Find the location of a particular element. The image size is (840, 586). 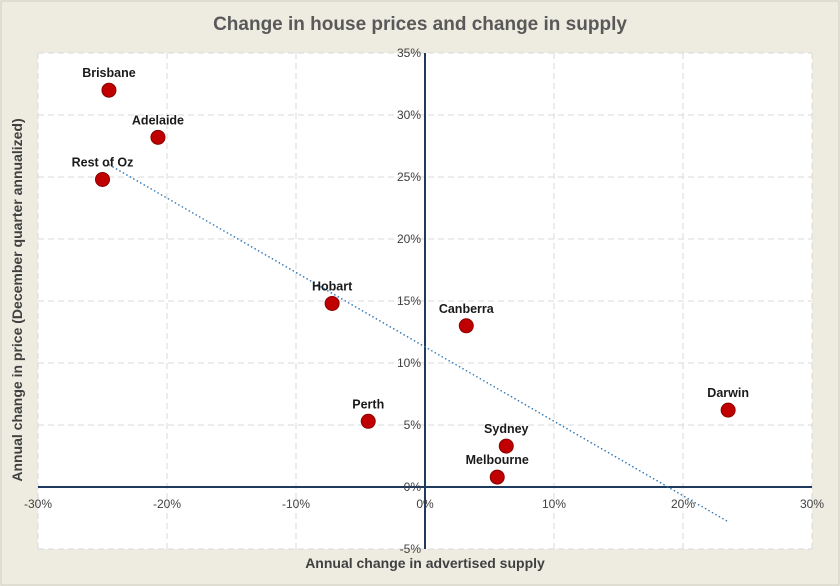

y-tick-label: -5% is located at coordinates (411, 549).